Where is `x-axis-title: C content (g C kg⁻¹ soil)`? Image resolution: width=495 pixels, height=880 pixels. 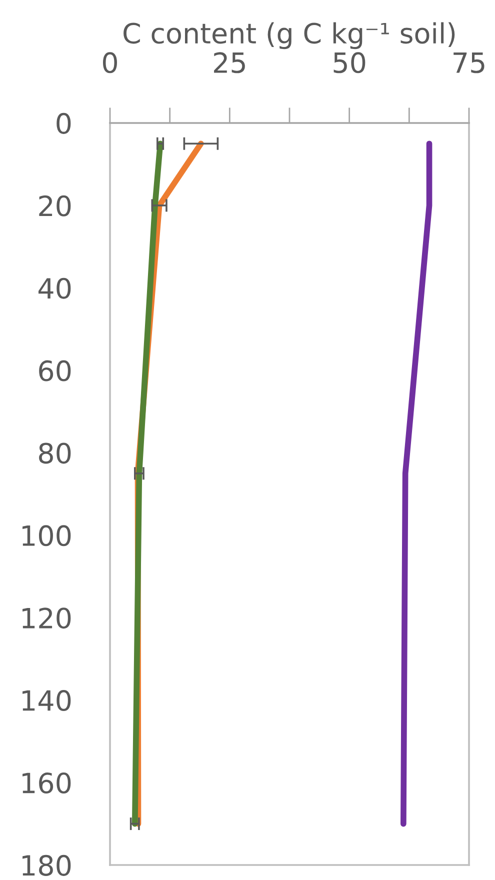 x-axis-title: C content (g C kg⁻¹ soil) is located at coordinates (289, 36).